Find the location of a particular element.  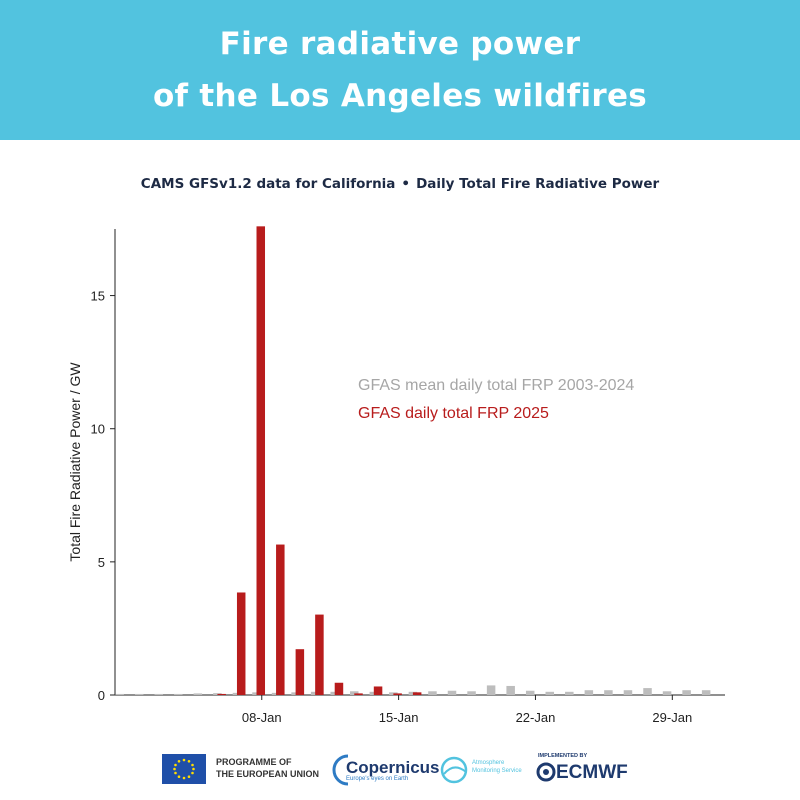

title-line-1: Fire radiative power is located at coordinates (400, 44).